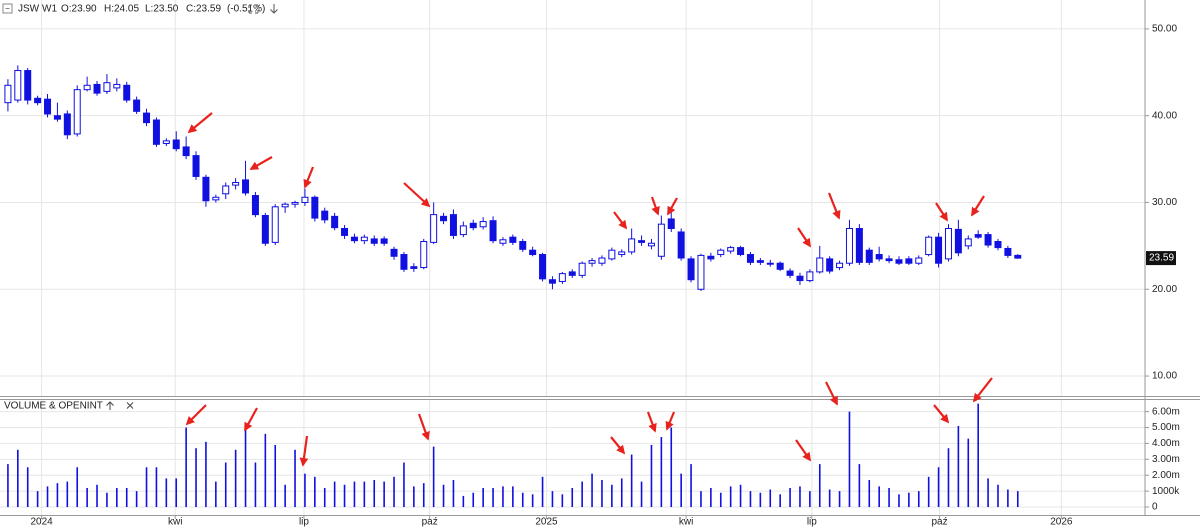 Image resolution: width=1200 pixels, height=529 pixels. What do you see at coordinates (1166, 443) in the screenshot?
I see `y-tick-label: 4.00m` at bounding box center [1166, 443].